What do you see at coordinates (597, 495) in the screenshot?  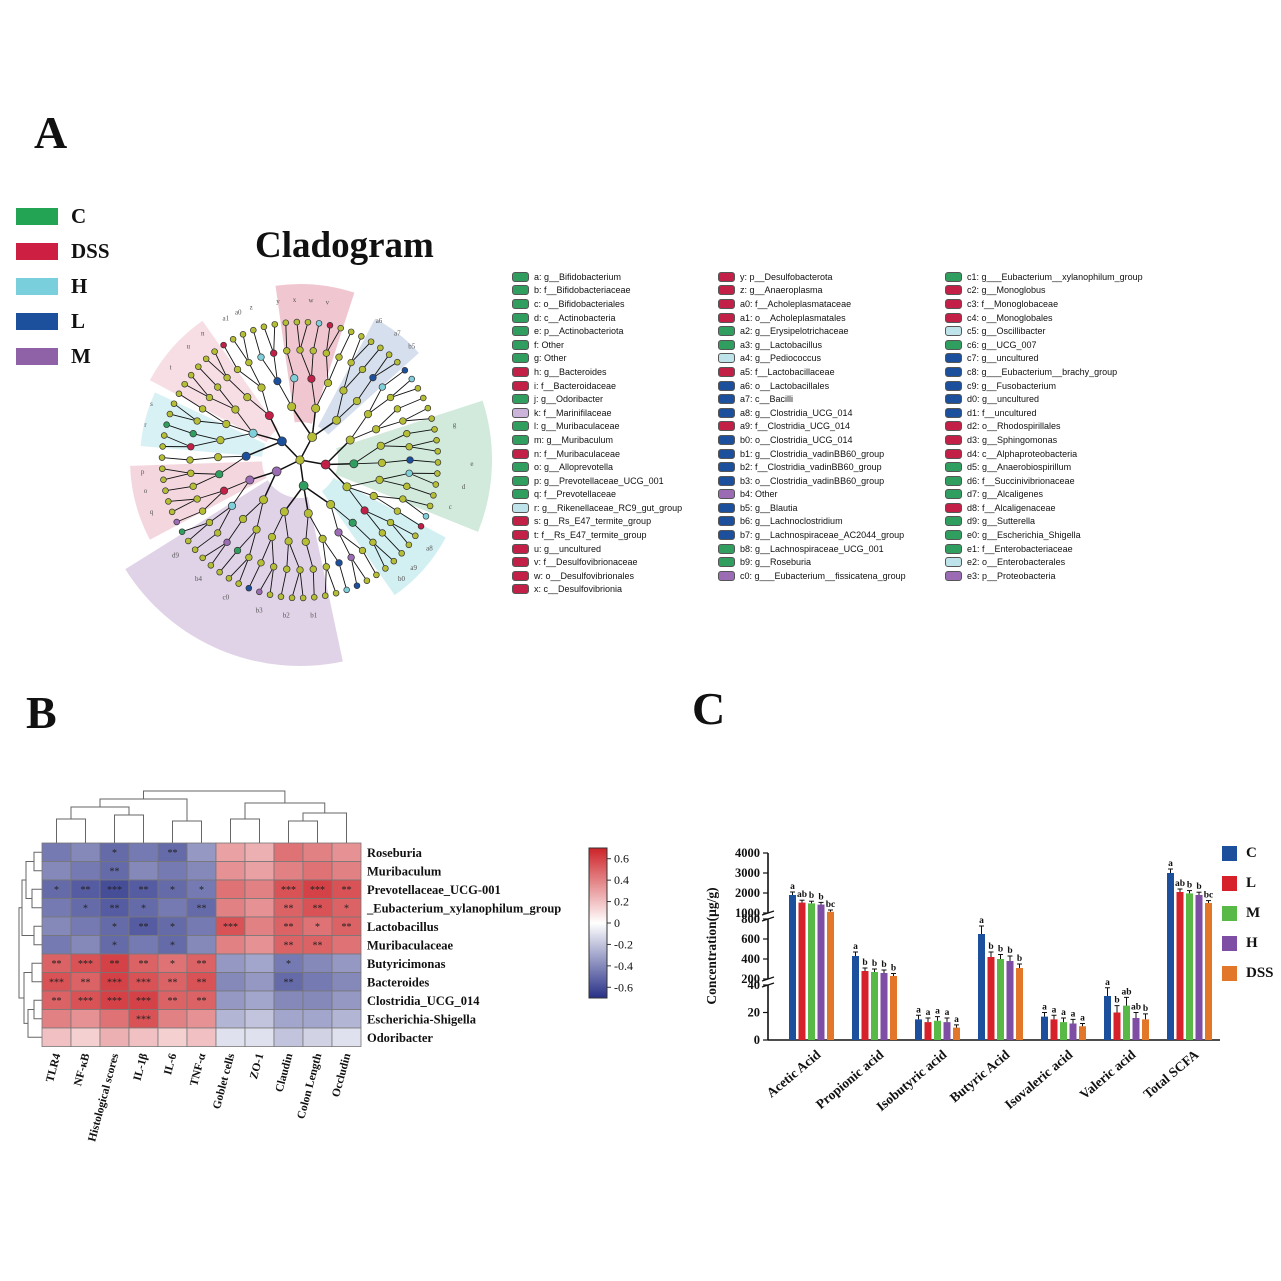 I see `taxa-legend-item: q: f__Prevotellaceae` at bounding box center [597, 495].